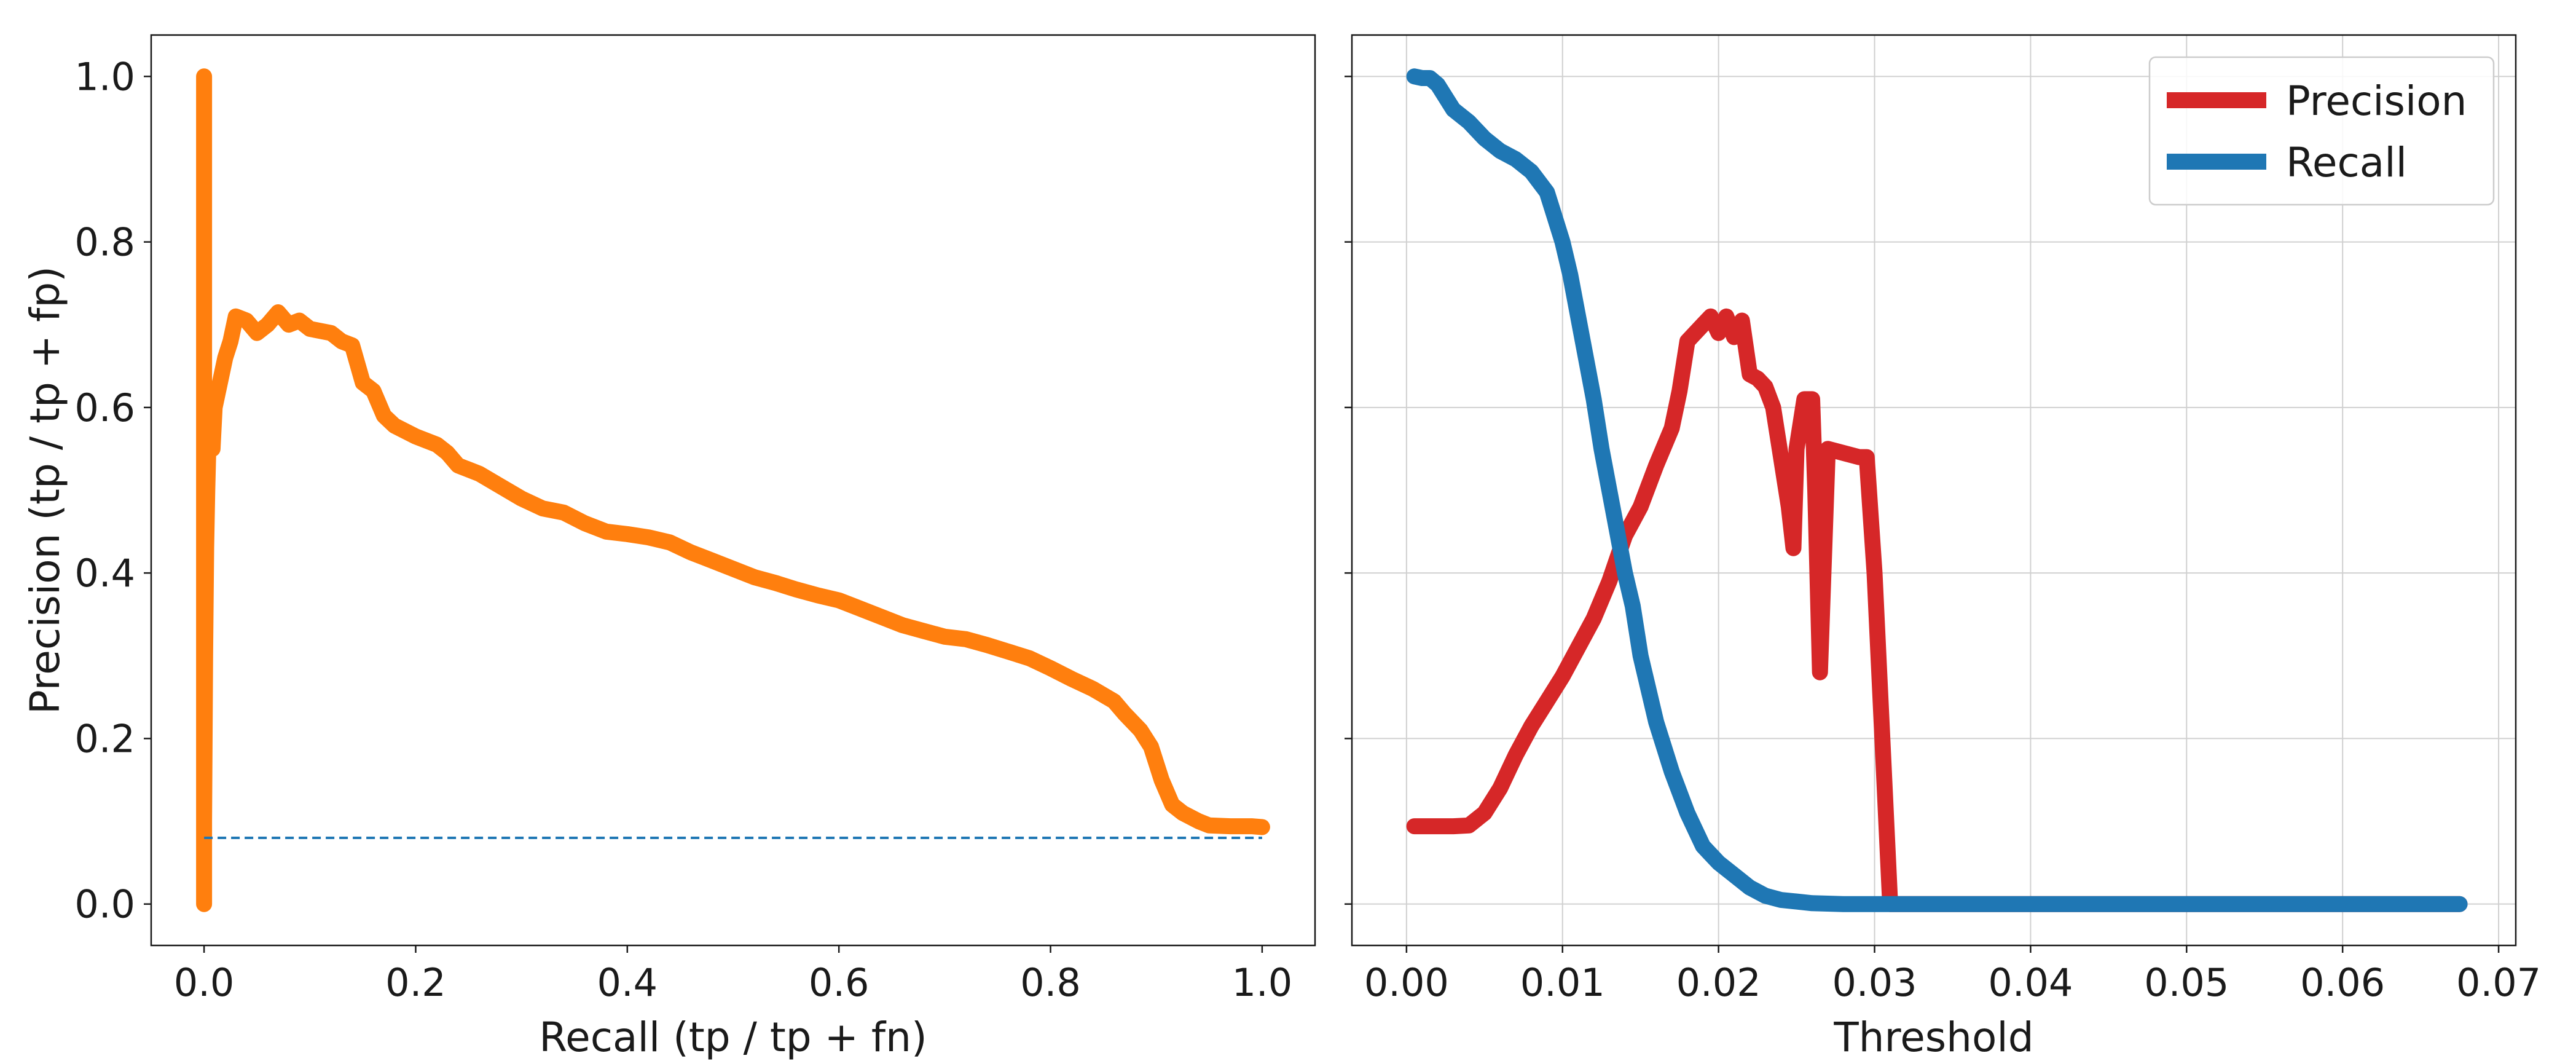 This screenshot has width=2576, height=1061. What do you see at coordinates (104, 904) in the screenshot?
I see `y-tick-label: 0.0` at bounding box center [104, 904].